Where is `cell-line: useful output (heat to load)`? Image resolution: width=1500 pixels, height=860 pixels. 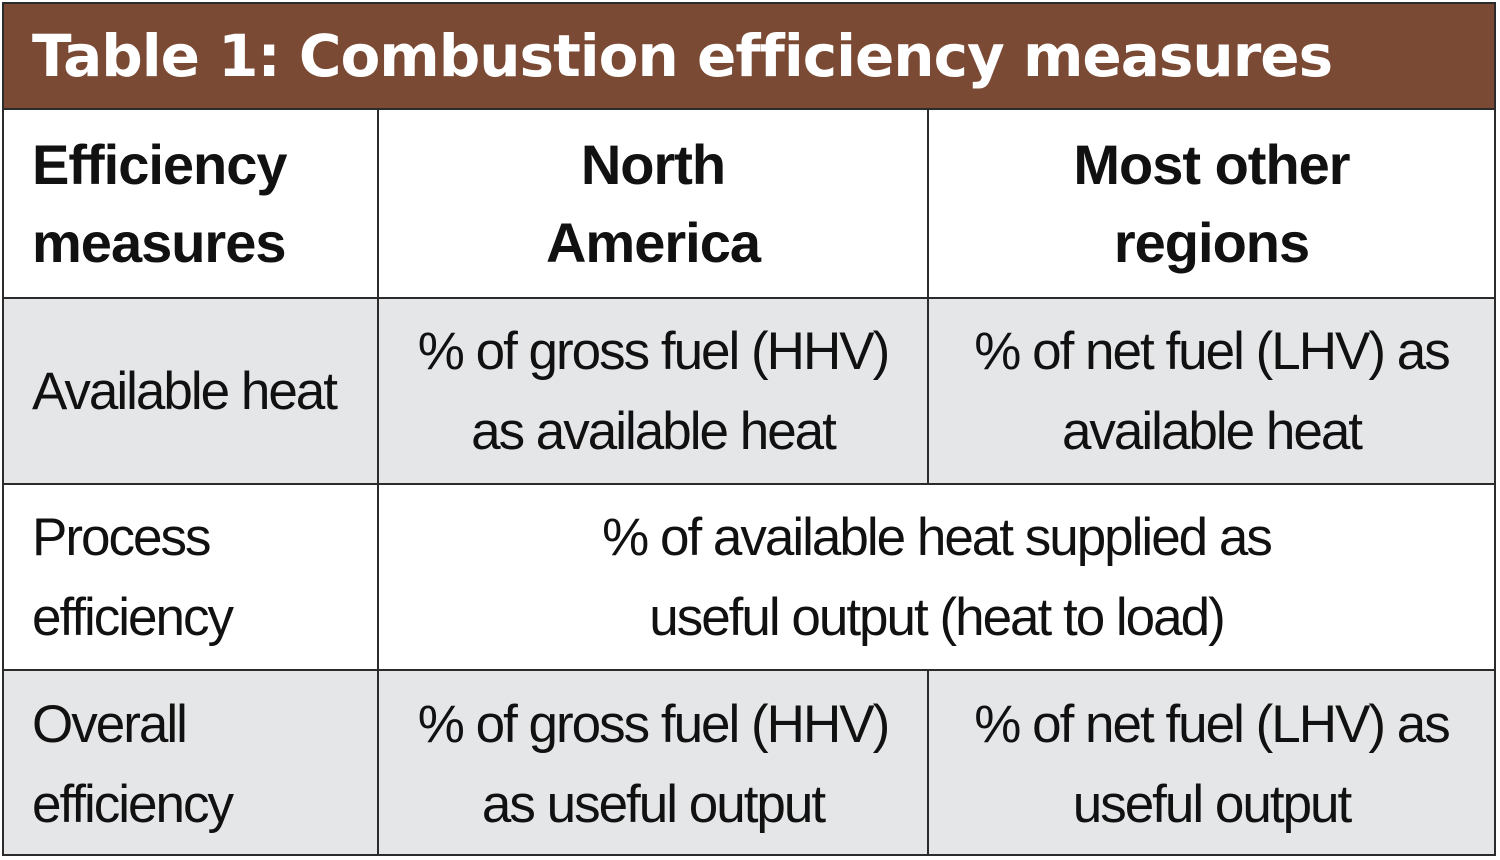 cell-line: useful output (heat to load) is located at coordinates (937, 617).